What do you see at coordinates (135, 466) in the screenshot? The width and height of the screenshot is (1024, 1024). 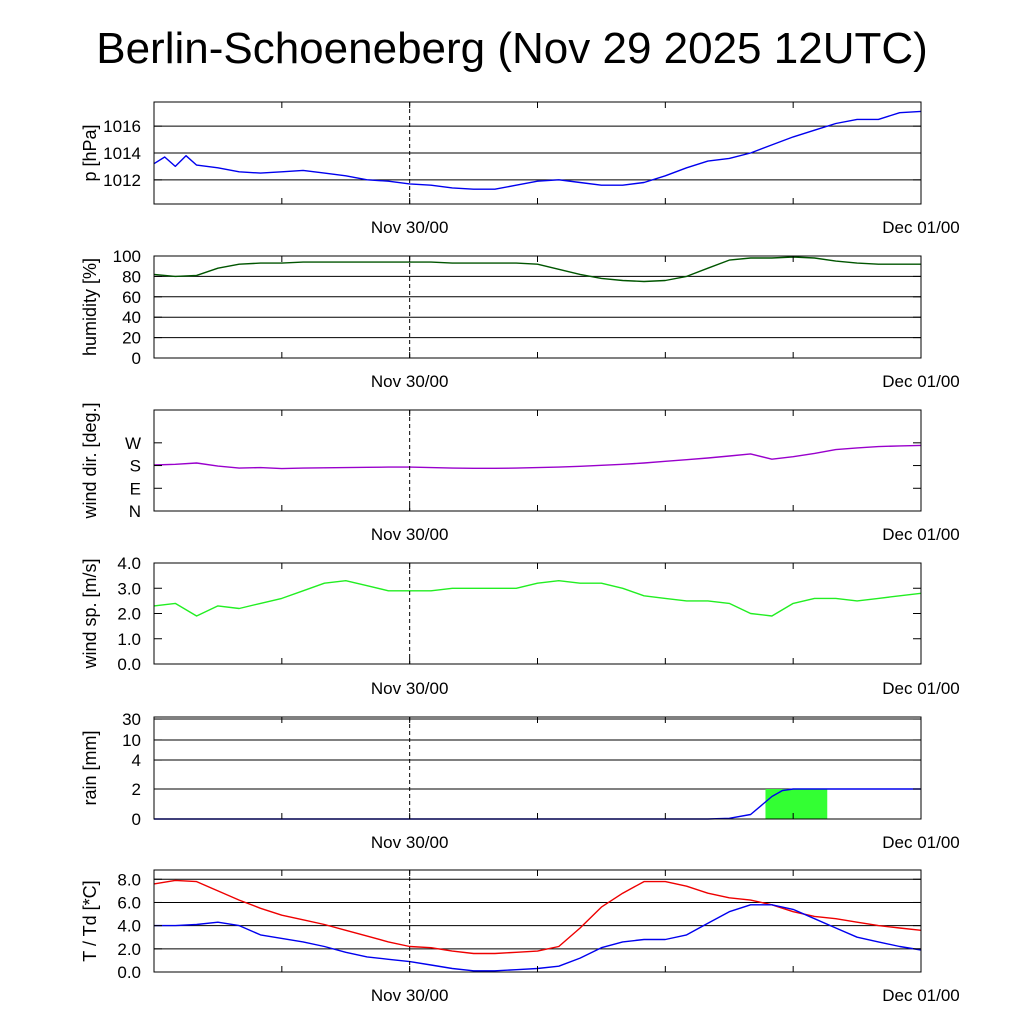 I see `y-tick-label: S` at bounding box center [135, 466].